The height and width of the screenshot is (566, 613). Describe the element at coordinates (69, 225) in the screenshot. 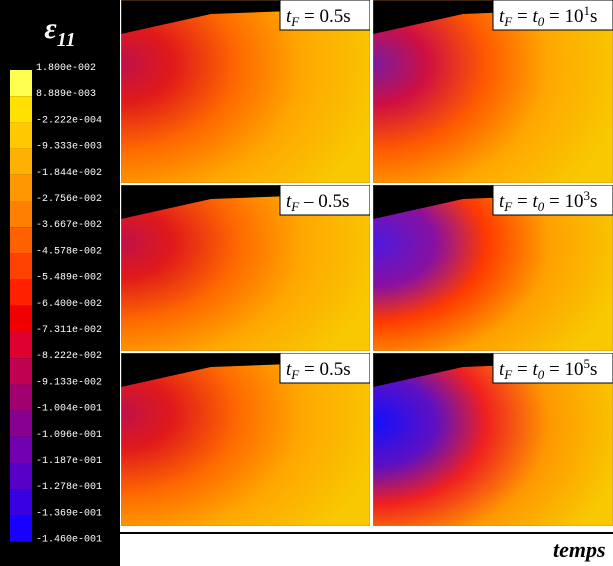

I see `legend-label: -3.667e-002` at that location.